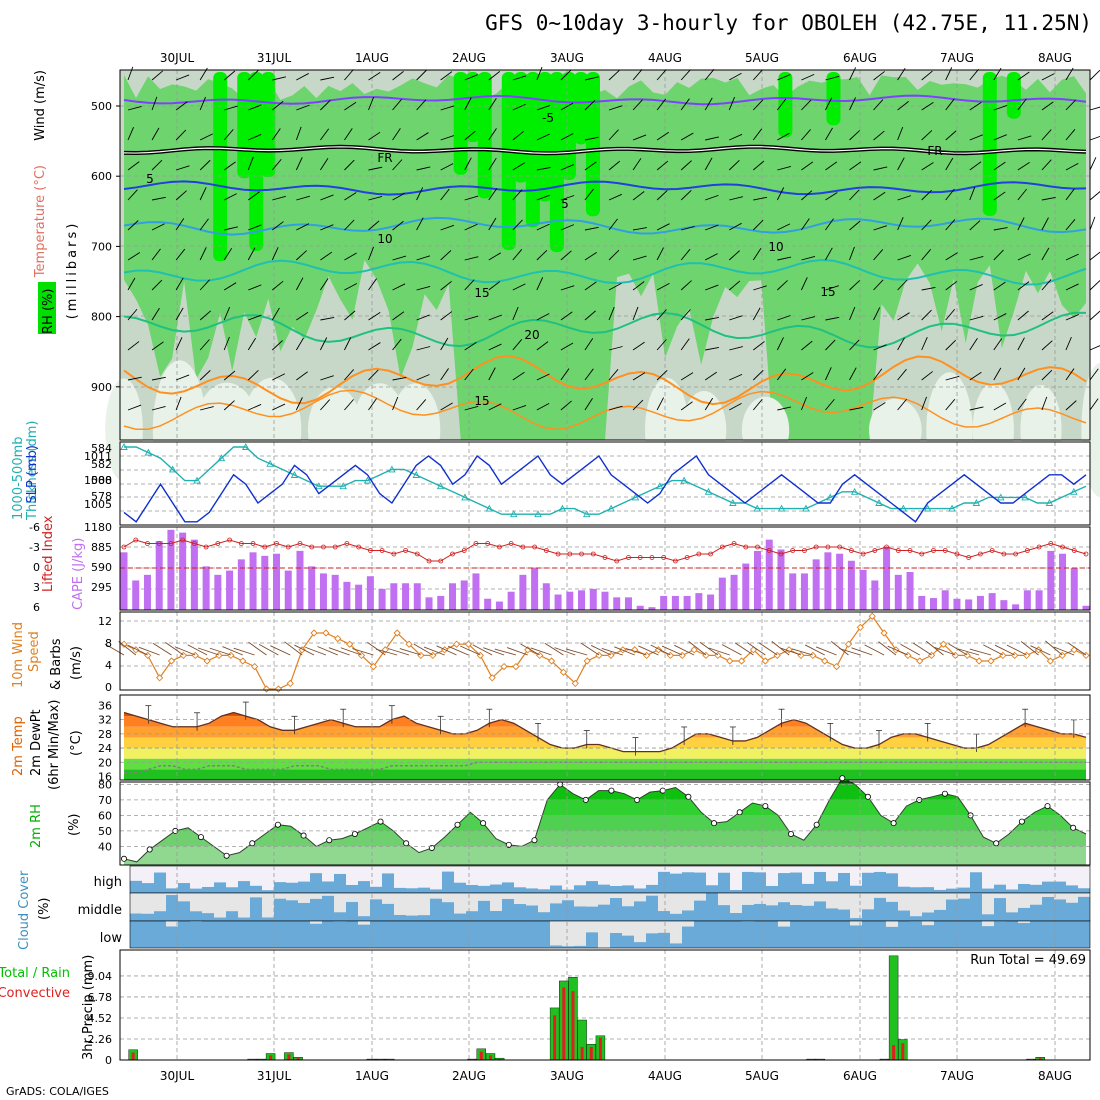 This screenshot has width=1100, height=1100. What do you see at coordinates (592, 144) in the screenshot?
I see `rh-high-area` at bounding box center [592, 144].